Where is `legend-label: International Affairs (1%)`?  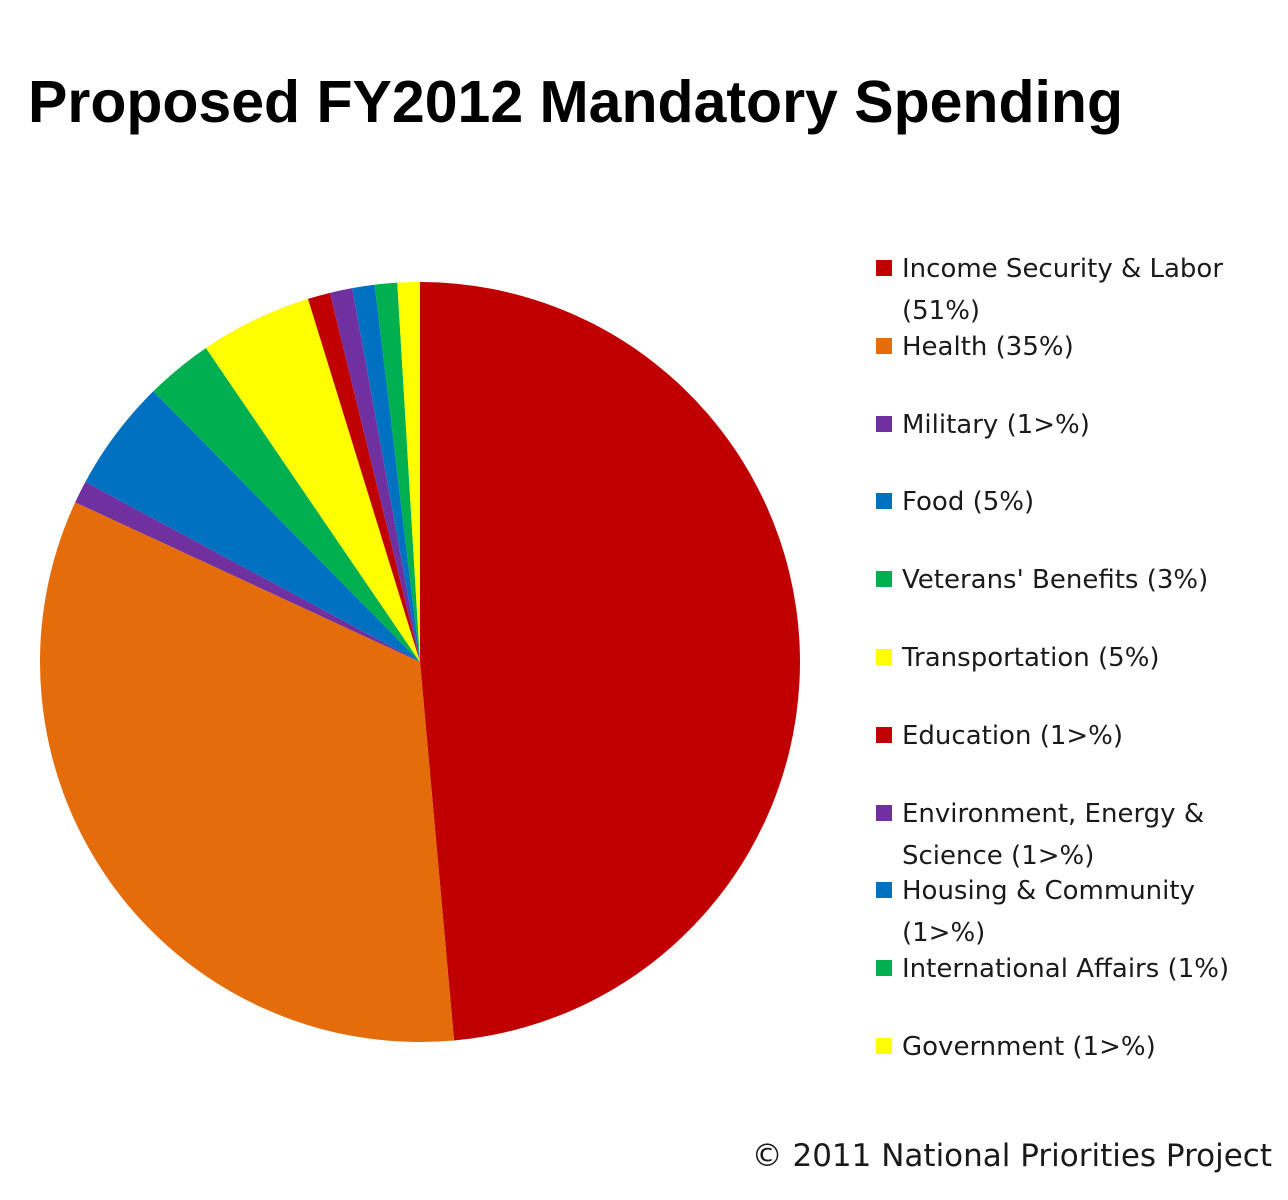 legend-label: International Affairs (1%) is located at coordinates (1066, 969).